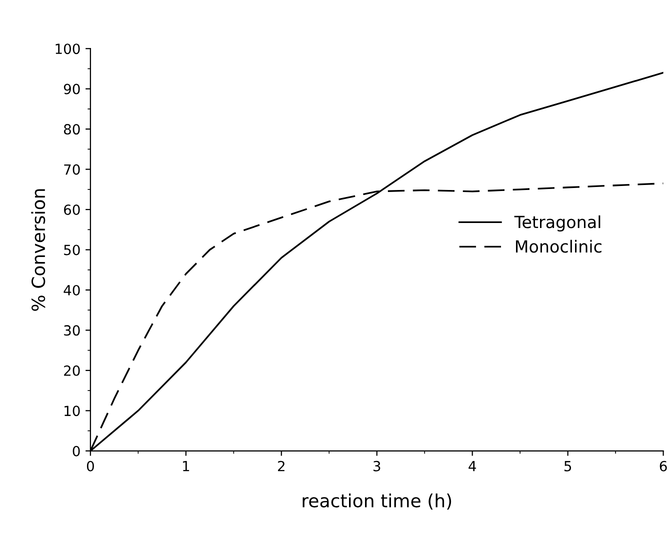 The width and height of the screenshot is (670, 540). Describe the element at coordinates (663, 466) in the screenshot. I see `x-tick-label: 6` at that location.